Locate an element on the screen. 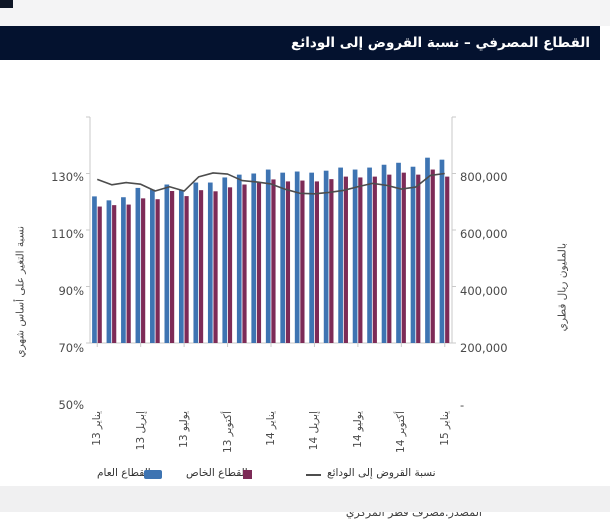 The height and width of the screenshot is (519, 610). left-axis-tick: 110% is located at coordinates (67, 234).